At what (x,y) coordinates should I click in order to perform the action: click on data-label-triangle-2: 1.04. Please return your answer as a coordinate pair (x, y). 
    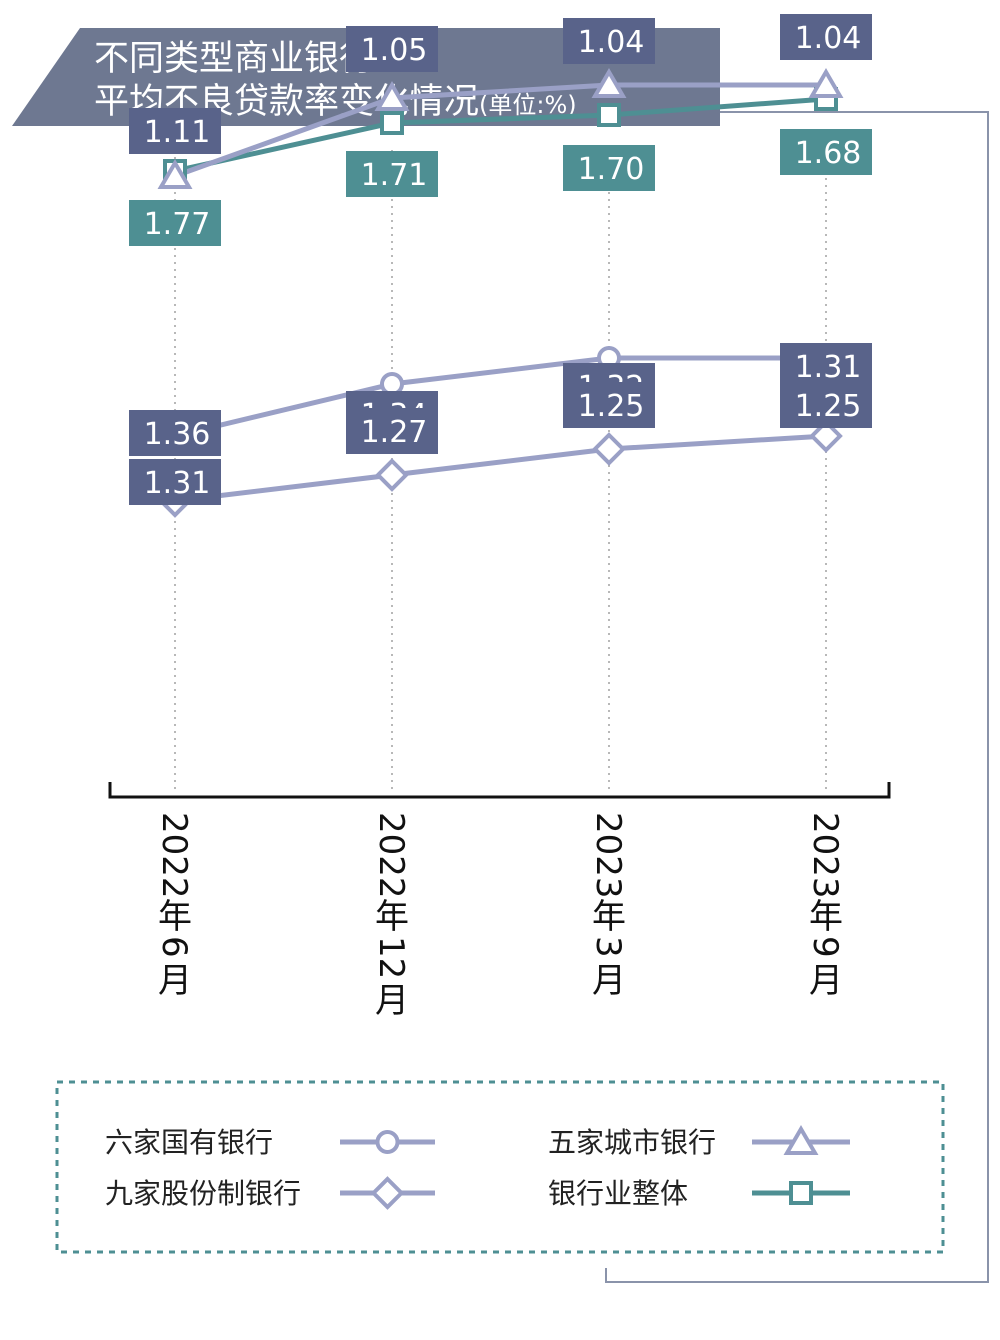
    Looking at the image, I should click on (611, 42).